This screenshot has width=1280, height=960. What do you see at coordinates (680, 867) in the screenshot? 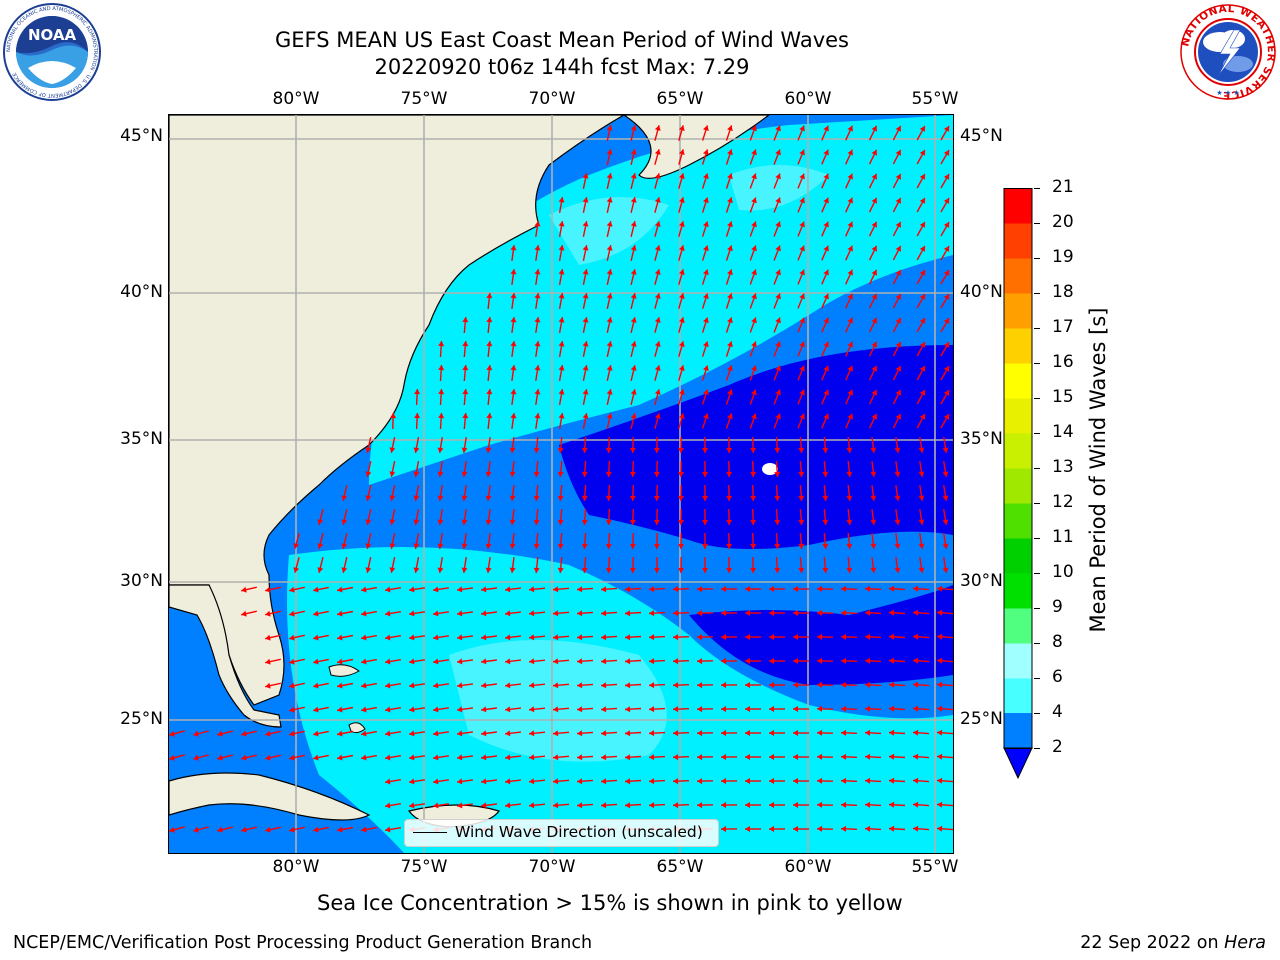
I see `lon-label-bottom: 65°W` at bounding box center [680, 867].